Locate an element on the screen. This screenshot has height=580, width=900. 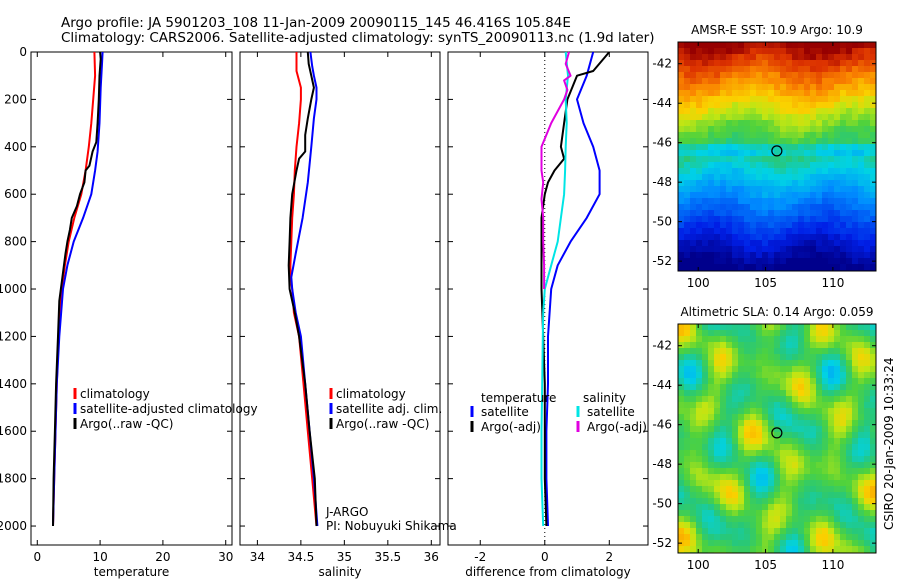
map-field-cells is located at coordinates (777, 157).